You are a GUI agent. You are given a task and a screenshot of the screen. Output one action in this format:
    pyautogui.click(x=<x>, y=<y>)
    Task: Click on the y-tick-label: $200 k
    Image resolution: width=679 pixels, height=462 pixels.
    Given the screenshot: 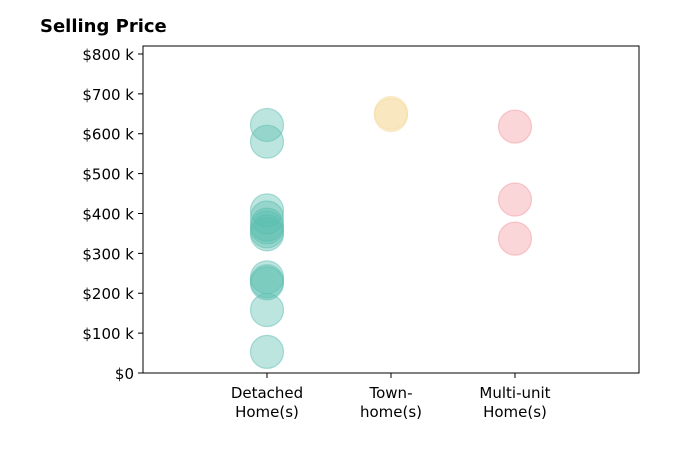 What is the action you would take?
    pyautogui.click(x=108, y=294)
    